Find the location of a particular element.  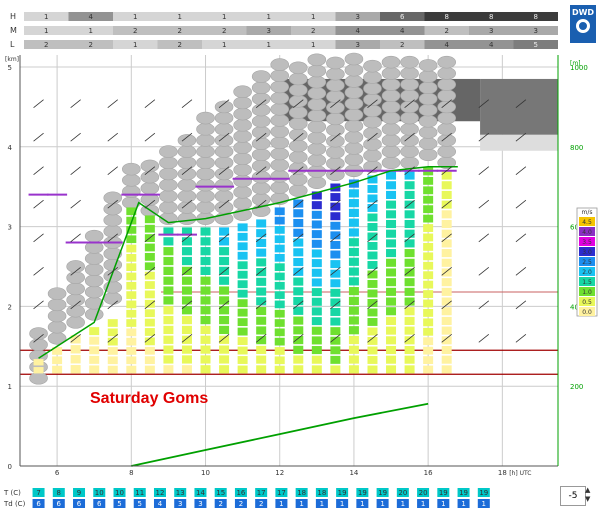

cloud-row-value: 5 is located at coordinates (536, 45).